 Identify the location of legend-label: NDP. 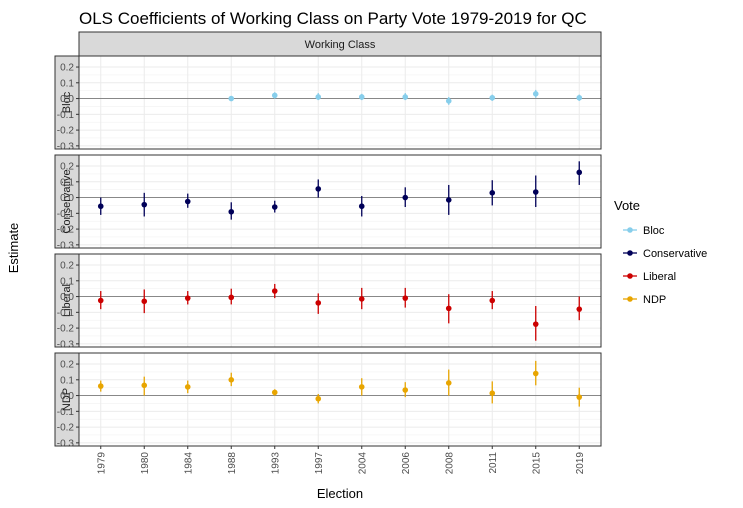
(654, 300).